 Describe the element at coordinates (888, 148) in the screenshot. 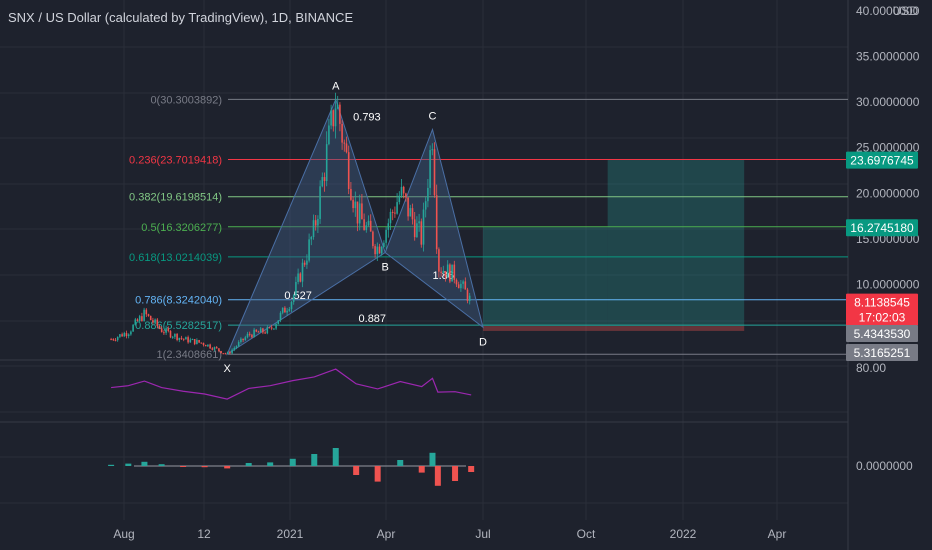

I see `price-tick-label: 25.0000000` at that location.